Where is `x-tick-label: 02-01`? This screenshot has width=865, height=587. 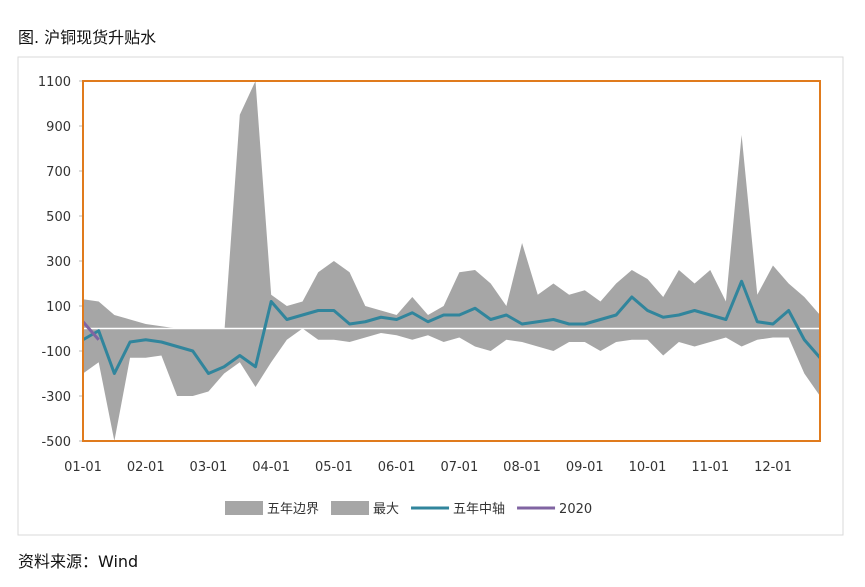
x-tick-label: 02-01 is located at coordinates (146, 467).